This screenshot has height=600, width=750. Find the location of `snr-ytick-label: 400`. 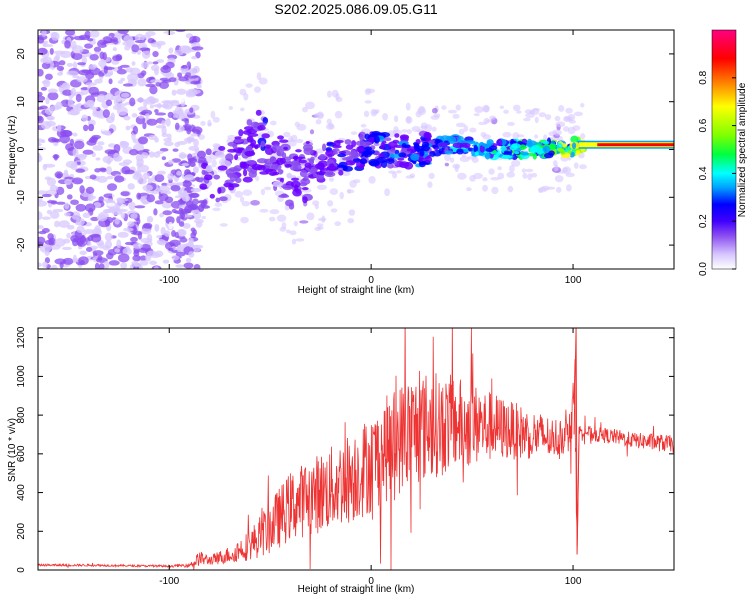

snr-ytick-label: 400 is located at coordinates (21, 492).